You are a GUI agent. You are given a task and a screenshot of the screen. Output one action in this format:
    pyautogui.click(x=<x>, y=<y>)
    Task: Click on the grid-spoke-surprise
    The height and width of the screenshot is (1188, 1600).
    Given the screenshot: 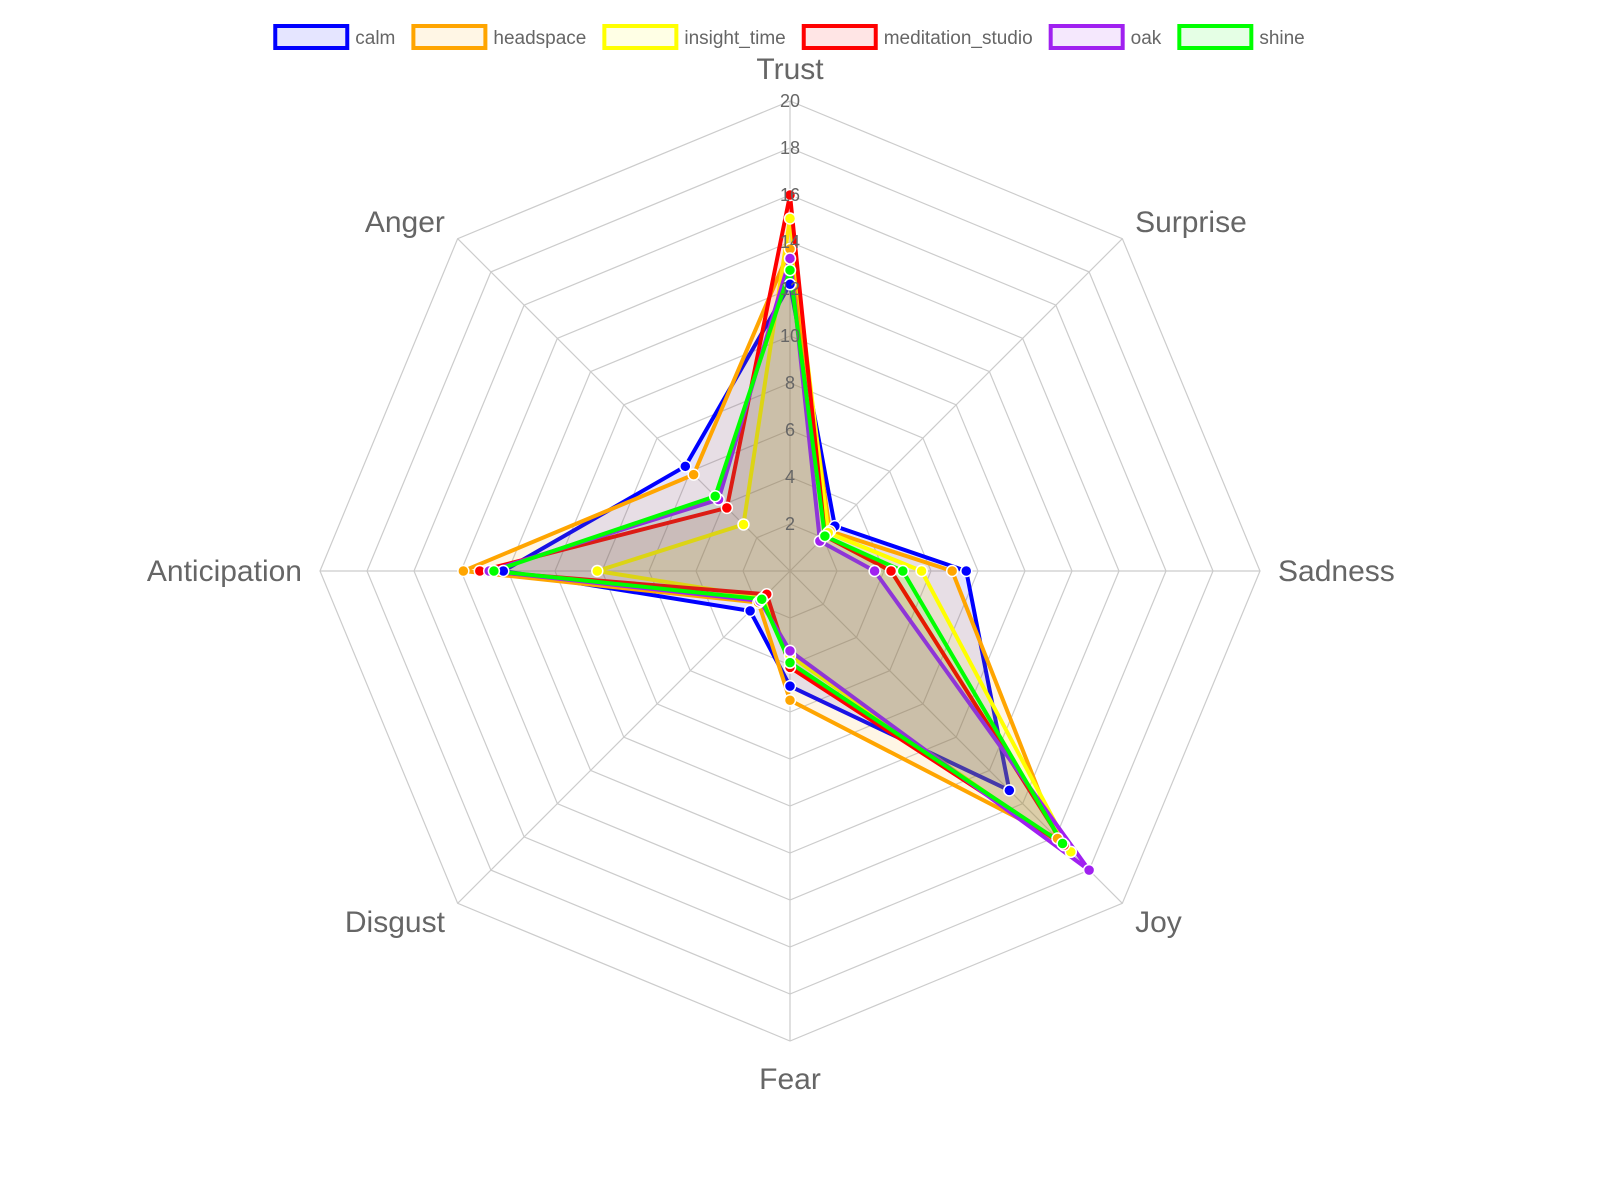 What is the action you would take?
    pyautogui.click(x=956, y=405)
    